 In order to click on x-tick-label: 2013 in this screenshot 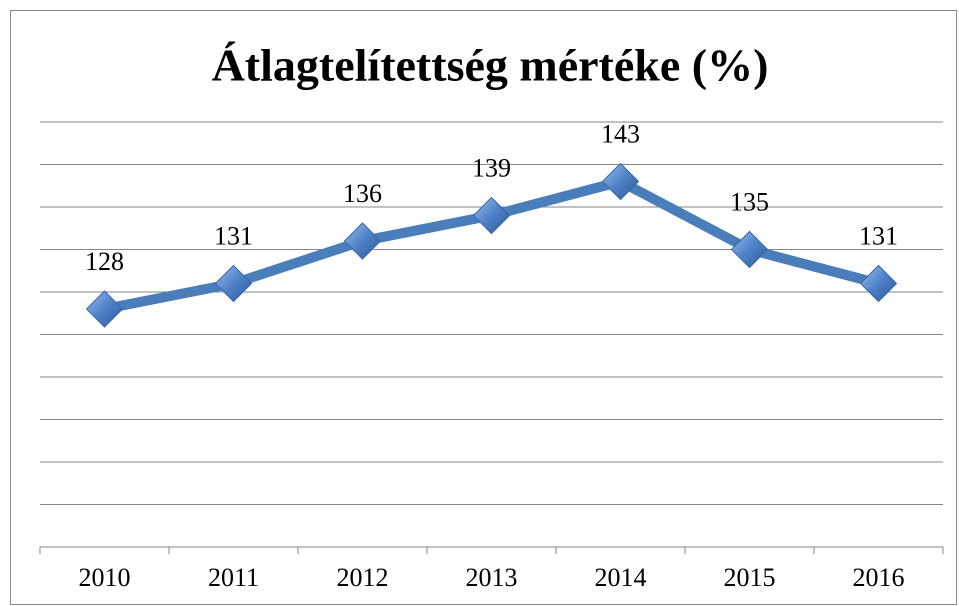, I will do `click(492, 577)`.